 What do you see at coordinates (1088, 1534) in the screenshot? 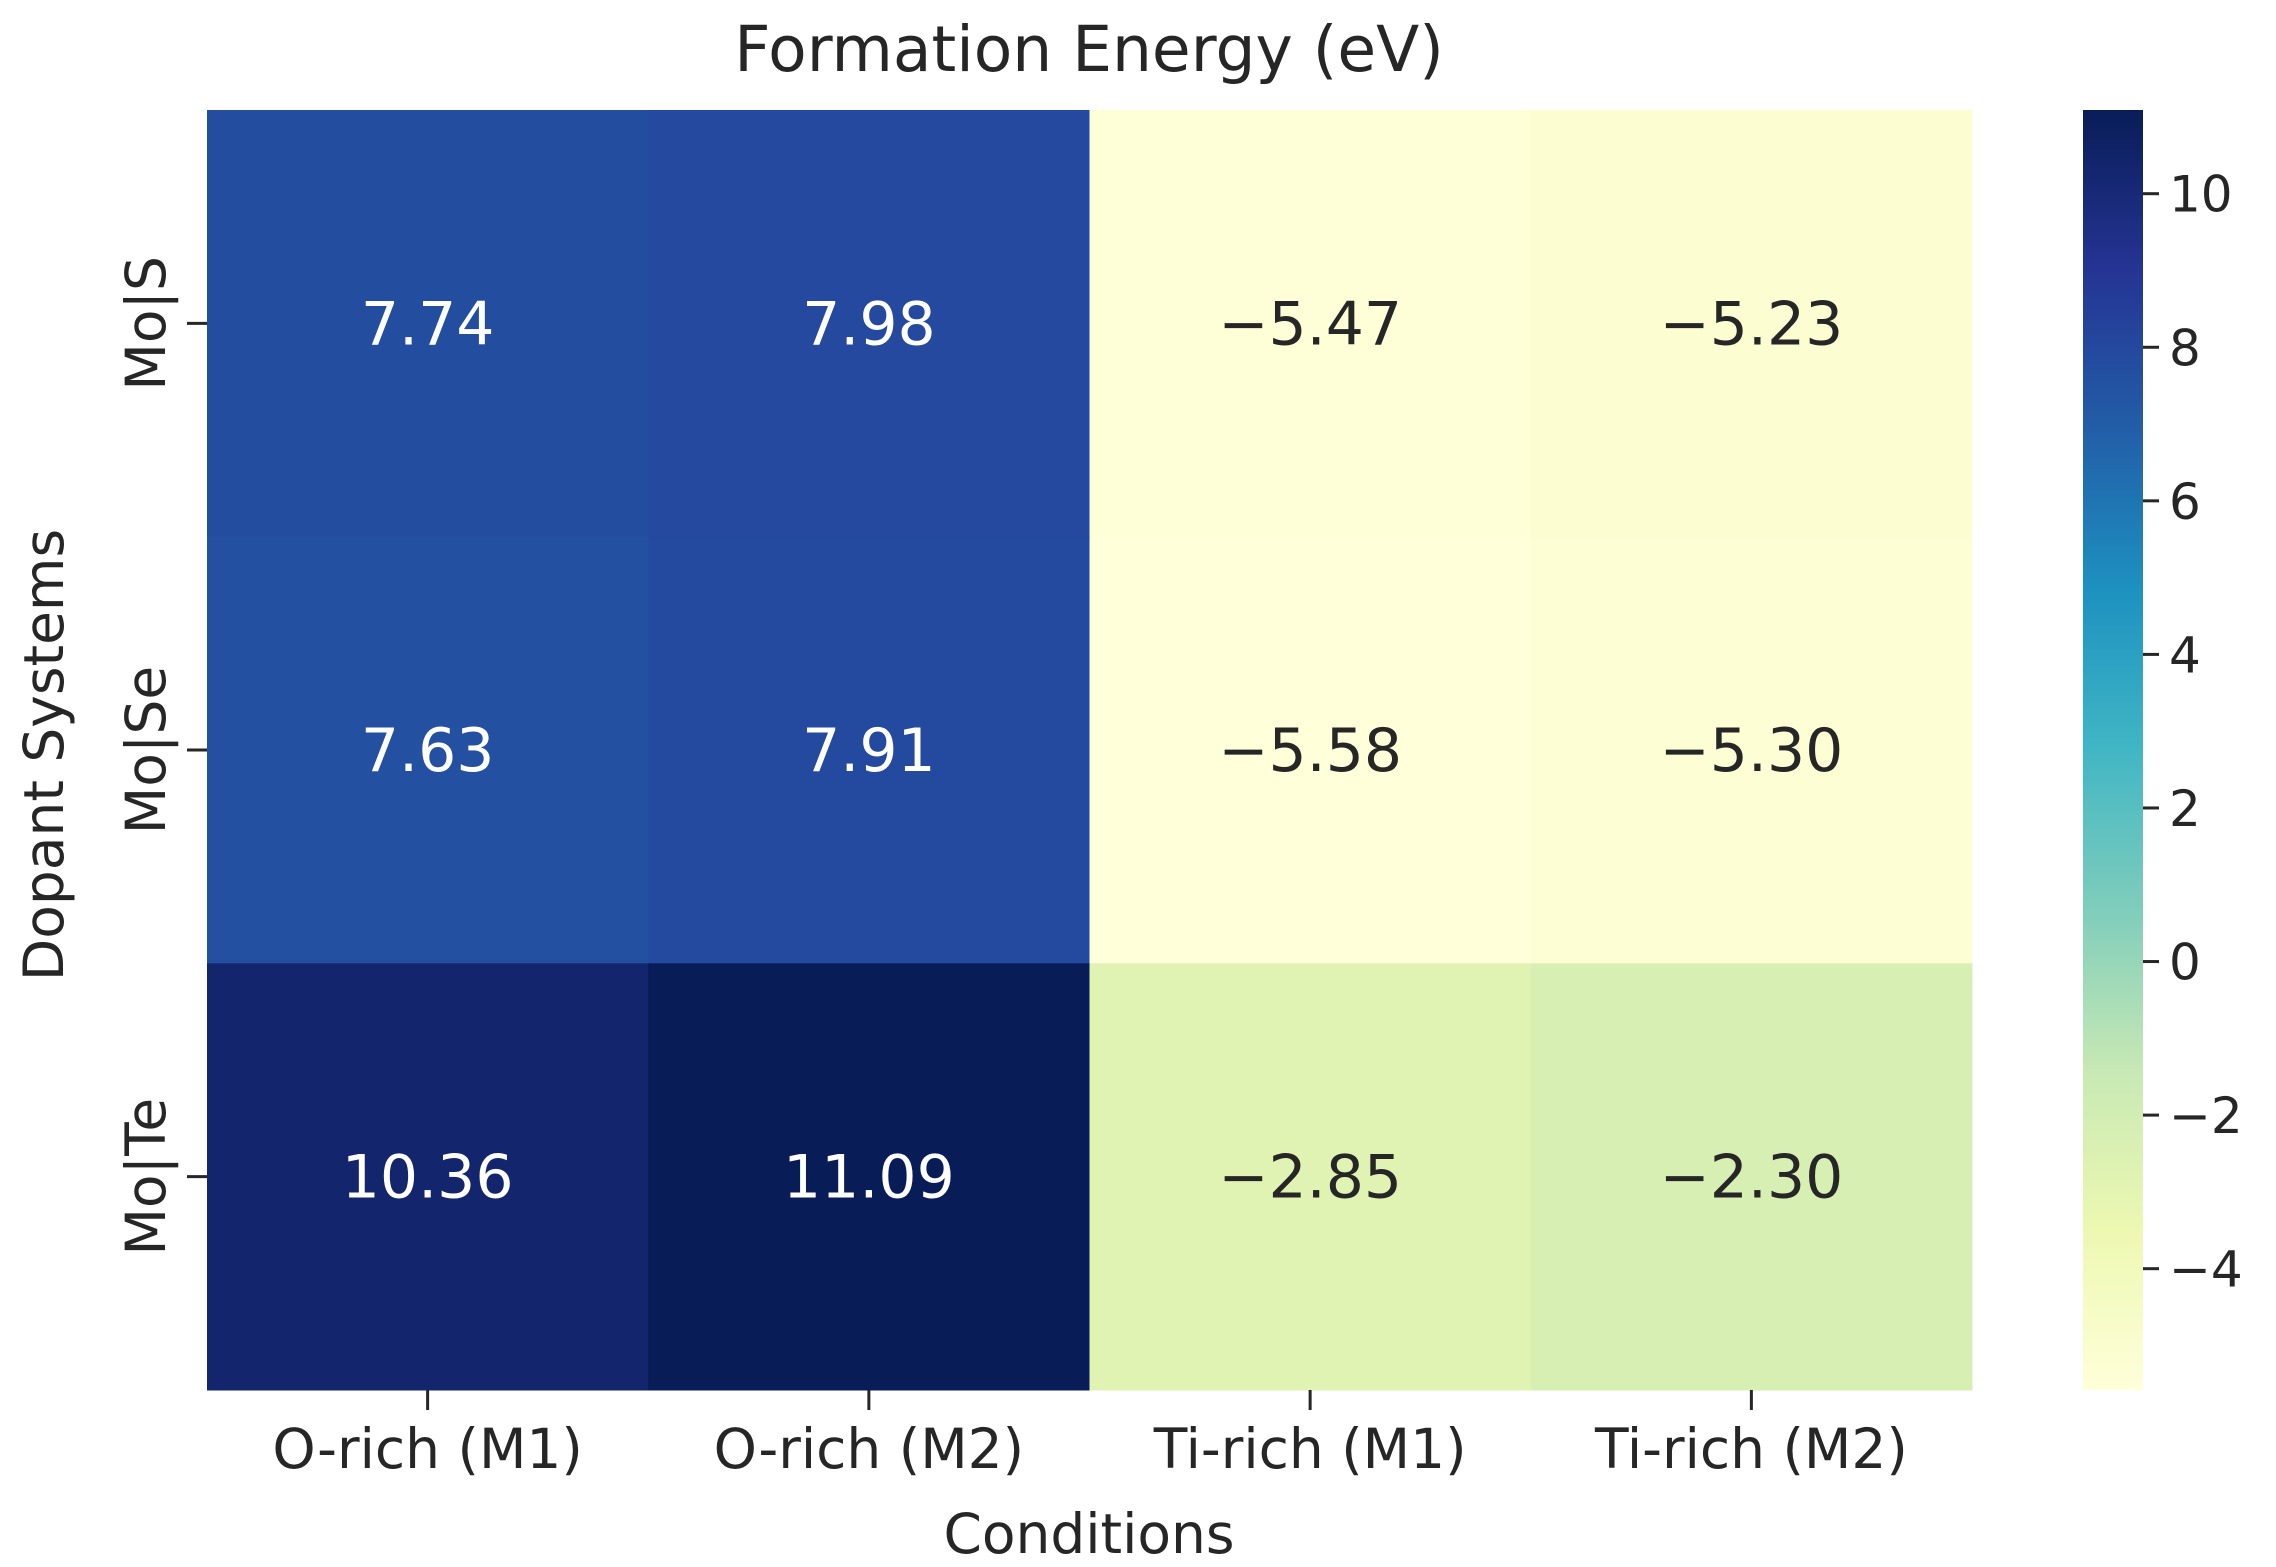
I see `x-axis-label: Conditions` at bounding box center [1088, 1534].